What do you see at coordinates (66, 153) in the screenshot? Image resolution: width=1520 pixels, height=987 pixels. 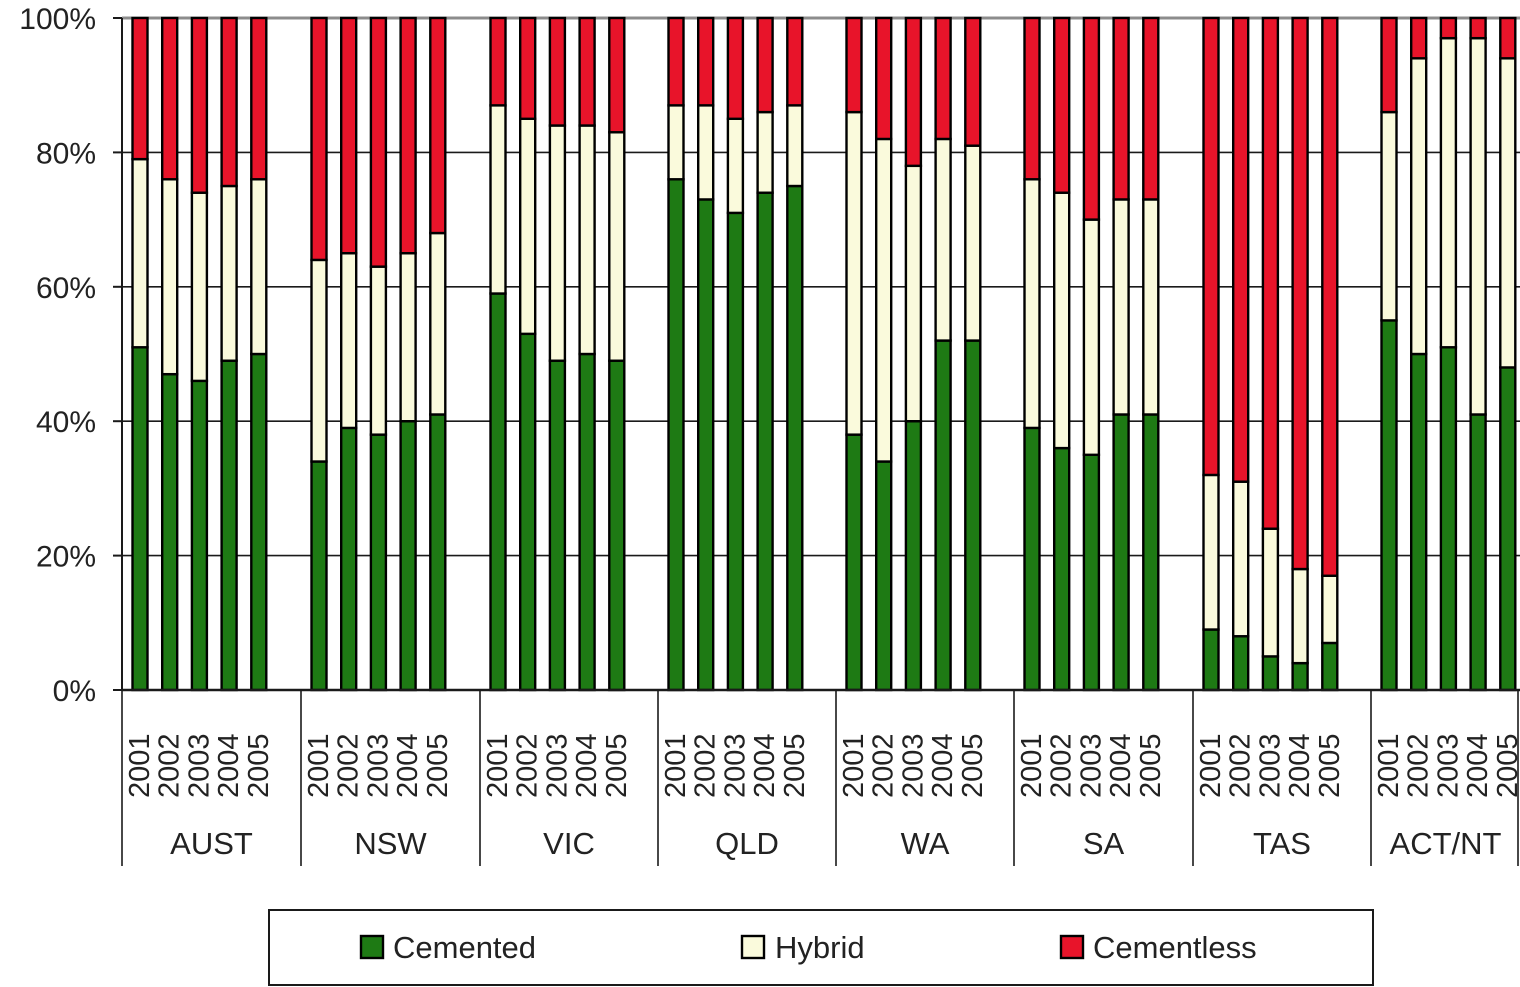 I see `y-tick-label: 80%` at bounding box center [66, 153].